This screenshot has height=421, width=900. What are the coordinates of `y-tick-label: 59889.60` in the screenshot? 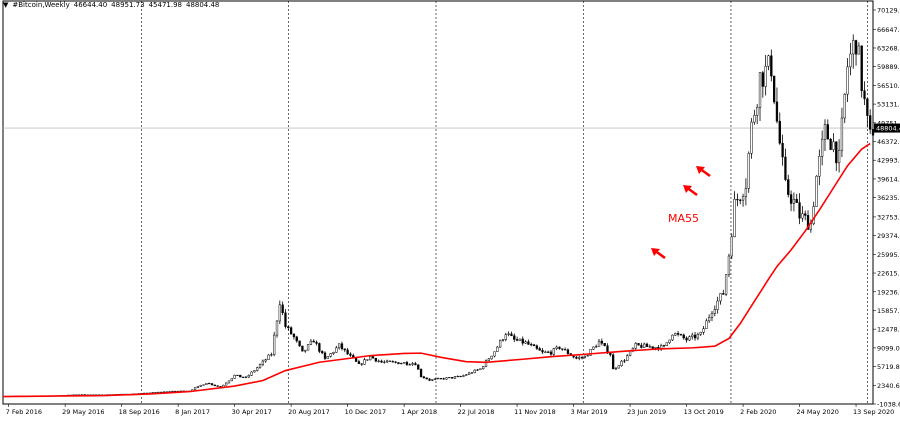 It's located at (888, 67).